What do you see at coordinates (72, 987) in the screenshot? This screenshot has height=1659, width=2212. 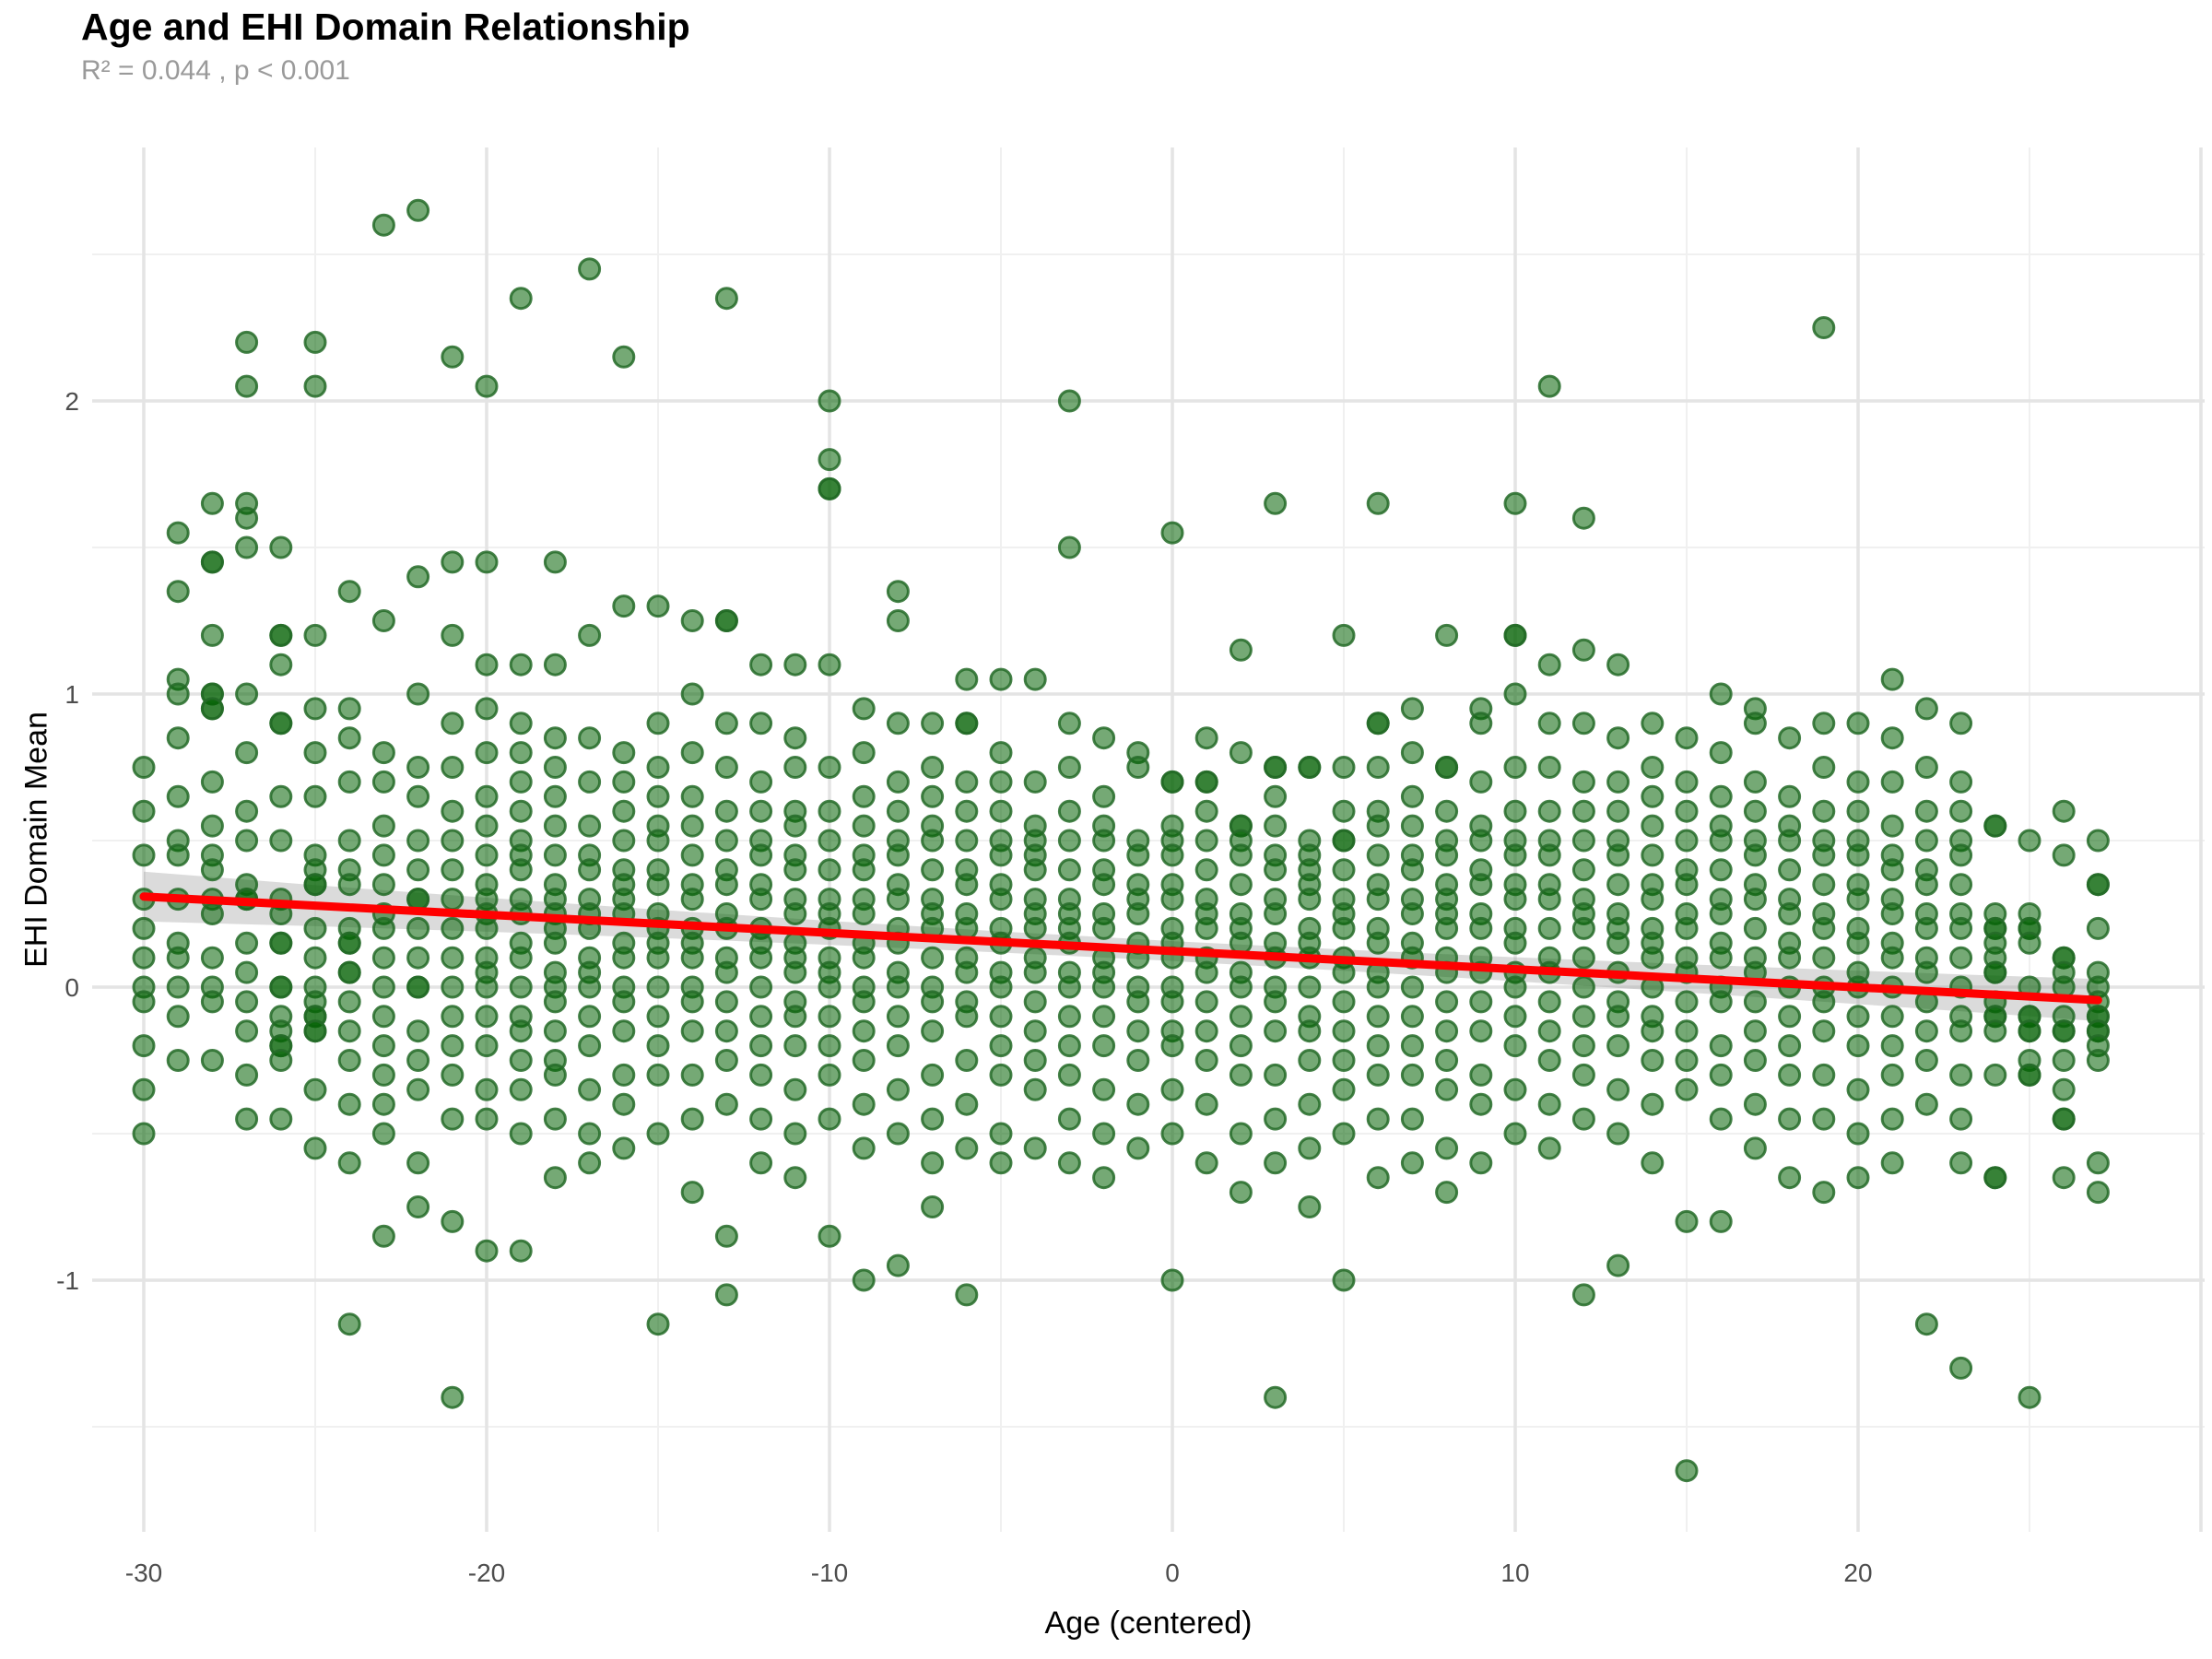 I see `y-tick-label: 0` at bounding box center [72, 987].